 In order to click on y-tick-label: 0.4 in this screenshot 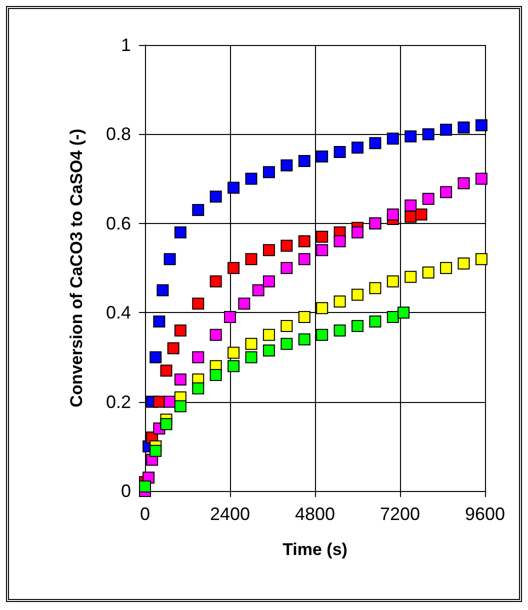, I will do `click(118, 312)`.